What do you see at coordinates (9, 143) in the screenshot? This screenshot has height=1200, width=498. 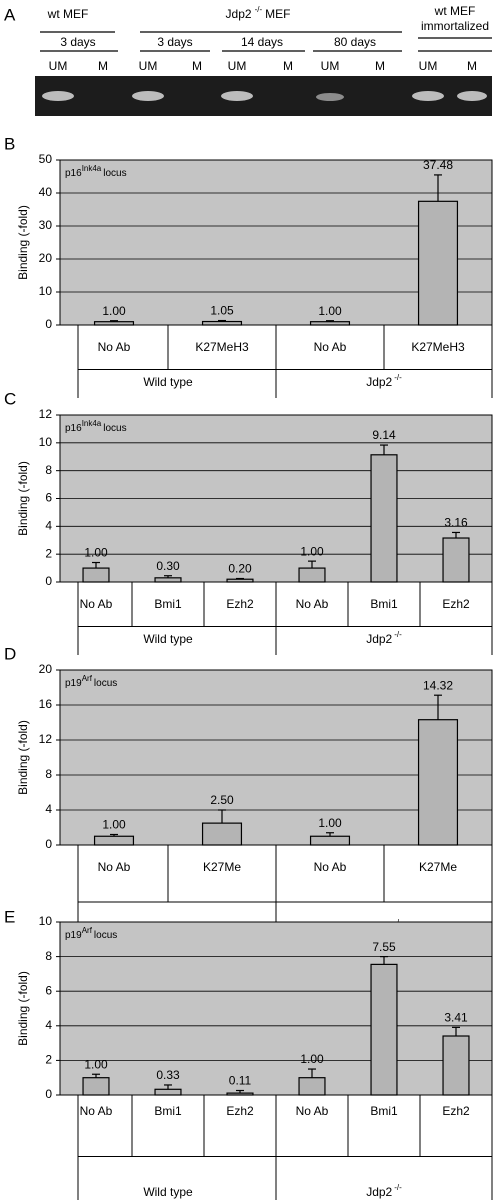 I see `panel-label: B` at bounding box center [9, 143].